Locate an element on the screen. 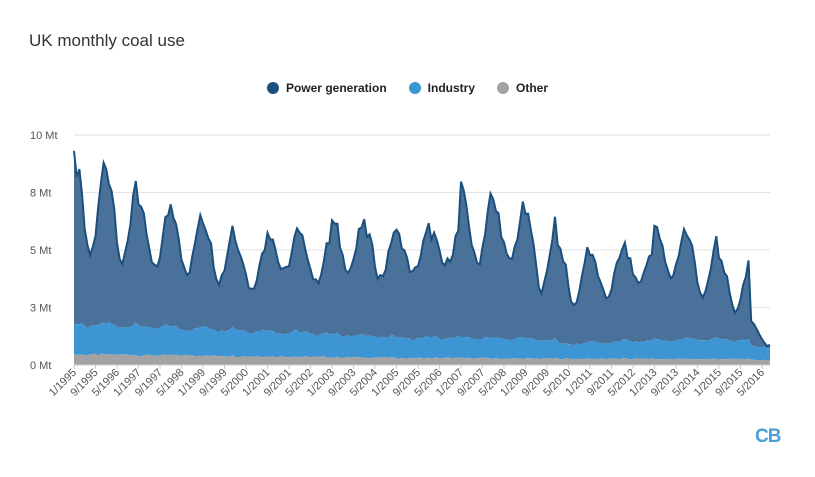  y-tick-label: 8 Mt is located at coordinates (40, 194).